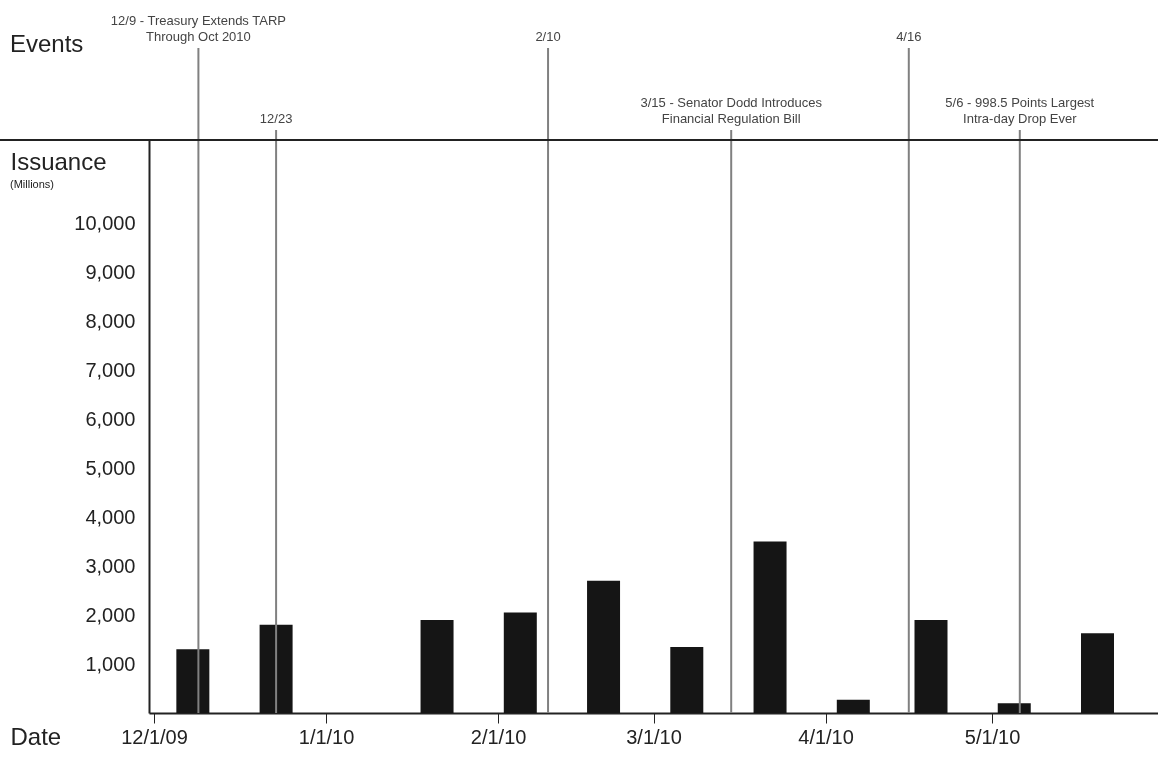  What do you see at coordinates (32, 184) in the screenshot?
I see `text: (Millions)` at bounding box center [32, 184].